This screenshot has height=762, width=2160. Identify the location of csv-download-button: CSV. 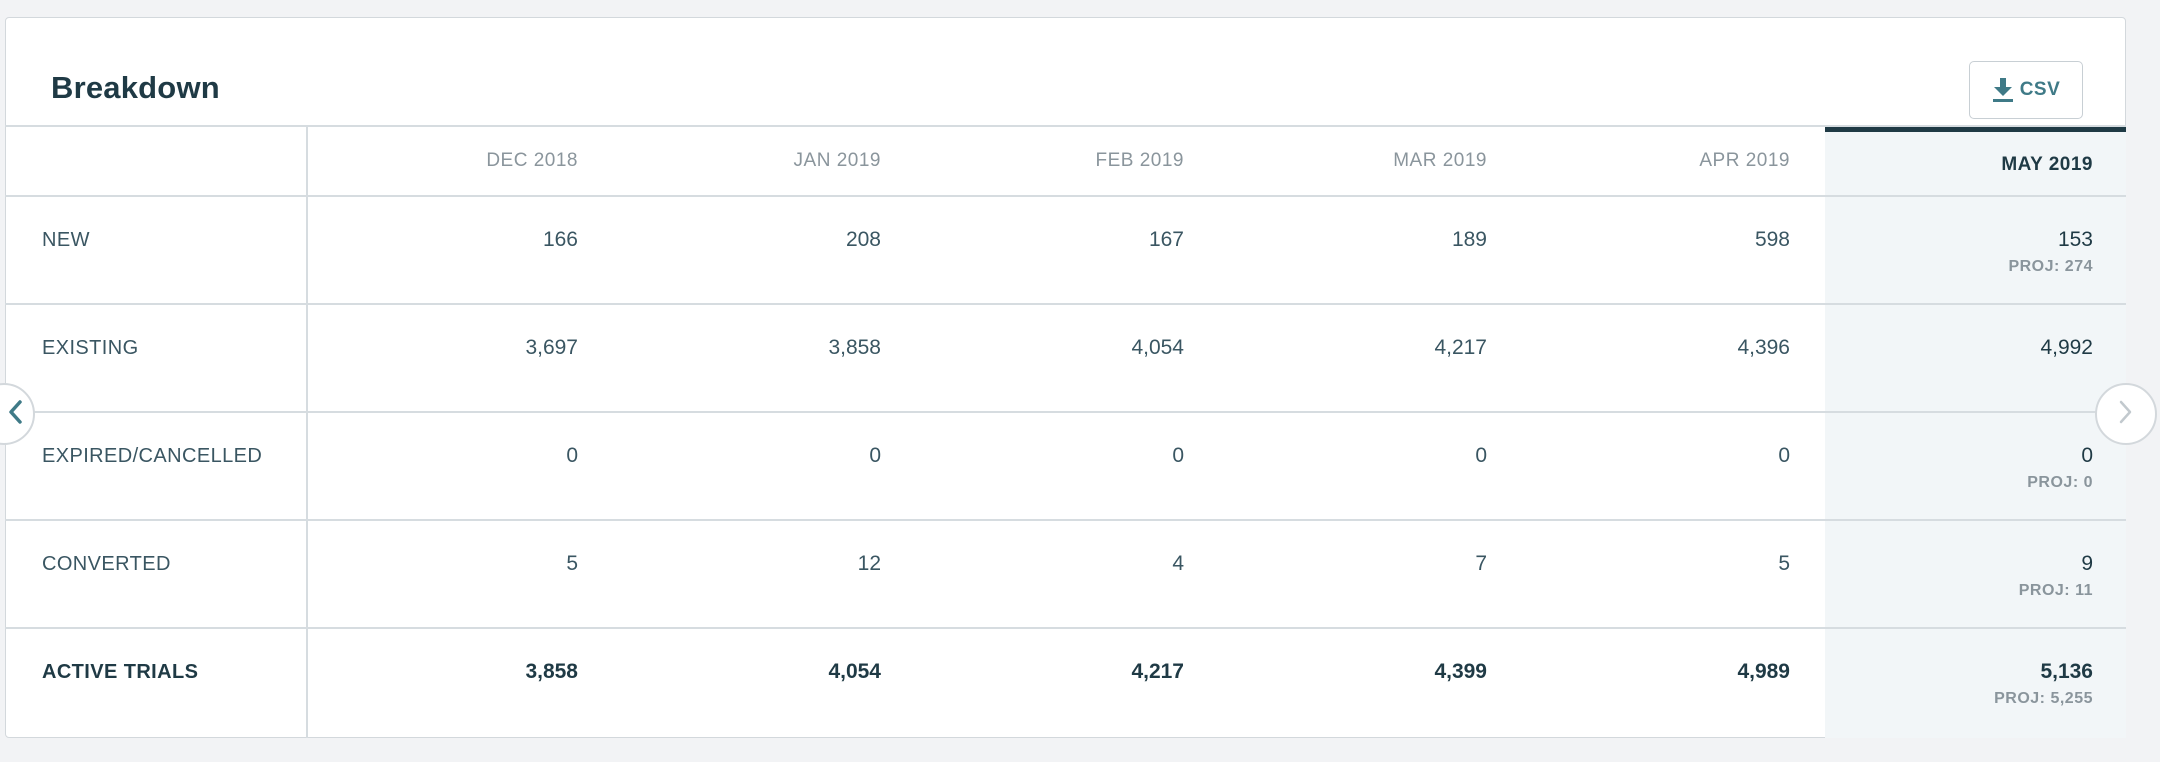
(2026, 90).